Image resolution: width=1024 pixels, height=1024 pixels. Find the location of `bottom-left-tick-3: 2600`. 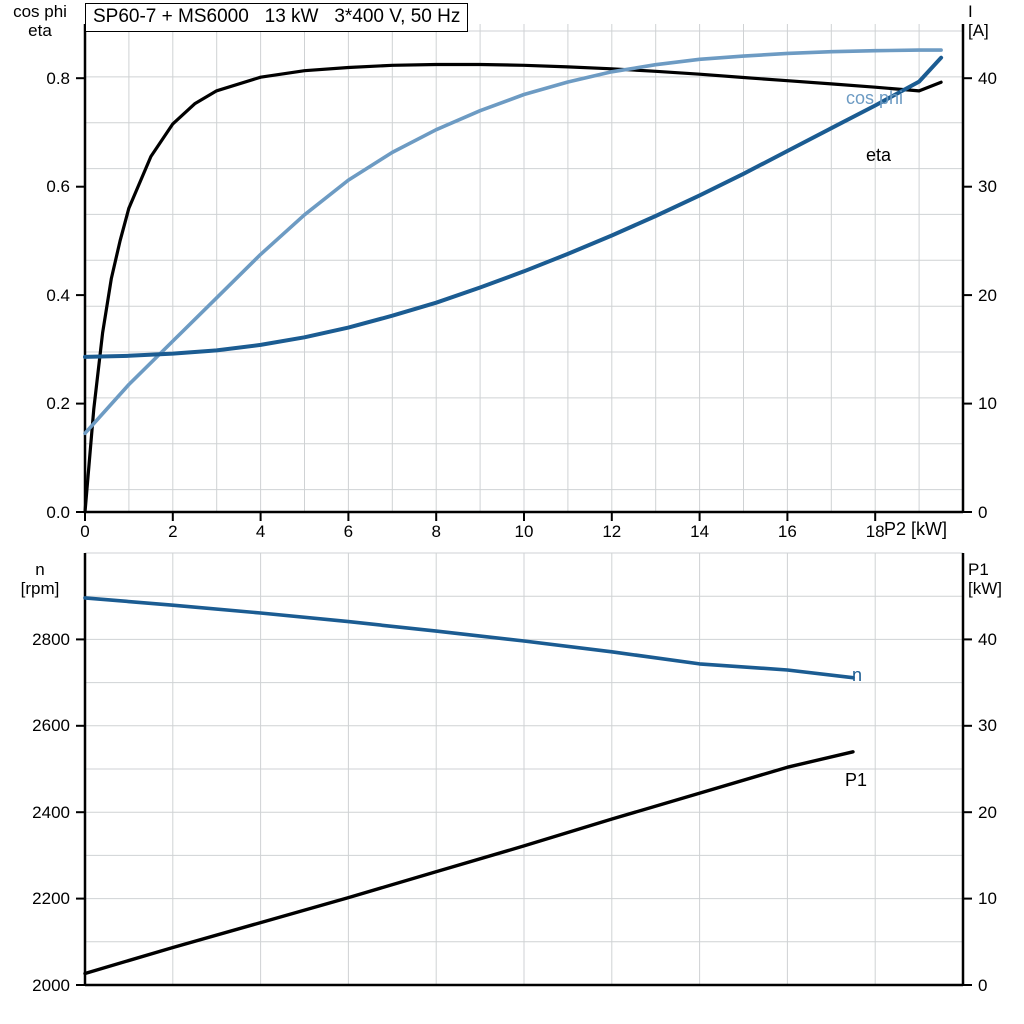

bottom-left-tick-3: 2600 is located at coordinates (51, 725).